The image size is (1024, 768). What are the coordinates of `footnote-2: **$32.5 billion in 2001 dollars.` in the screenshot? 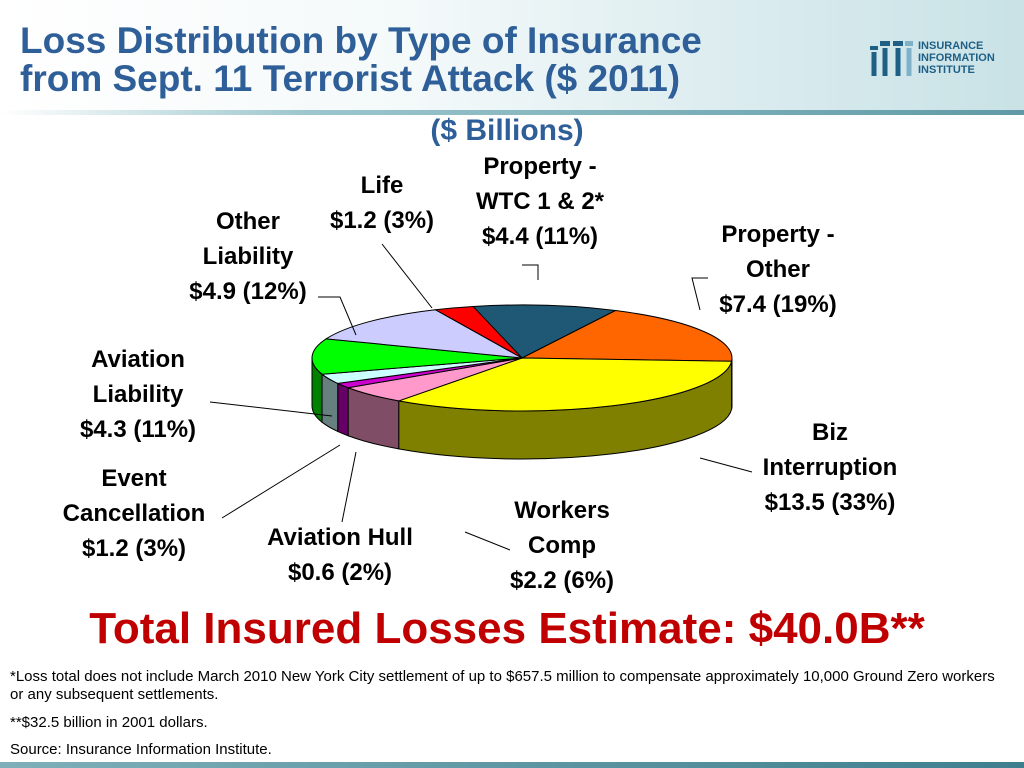 It's located at (109, 722).